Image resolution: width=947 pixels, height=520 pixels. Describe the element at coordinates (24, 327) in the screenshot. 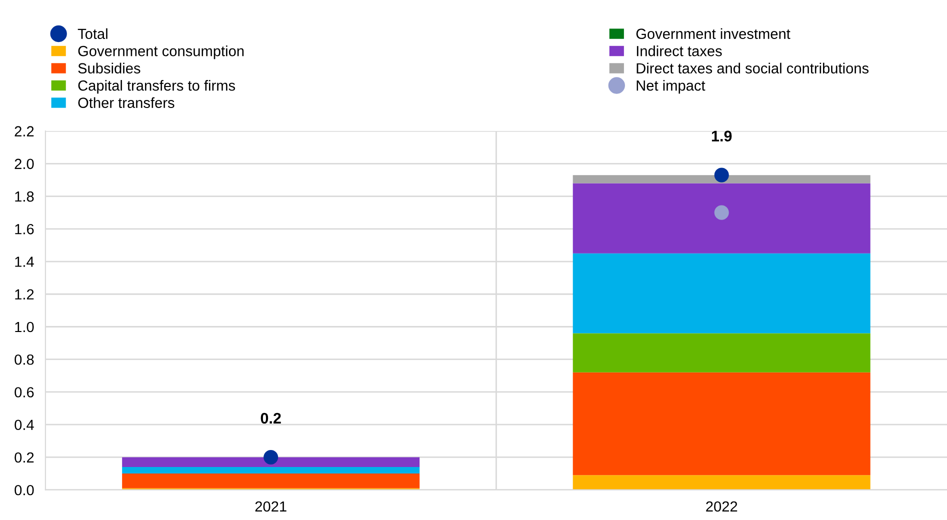

I see `y-tick-label: 1.0` at that location.